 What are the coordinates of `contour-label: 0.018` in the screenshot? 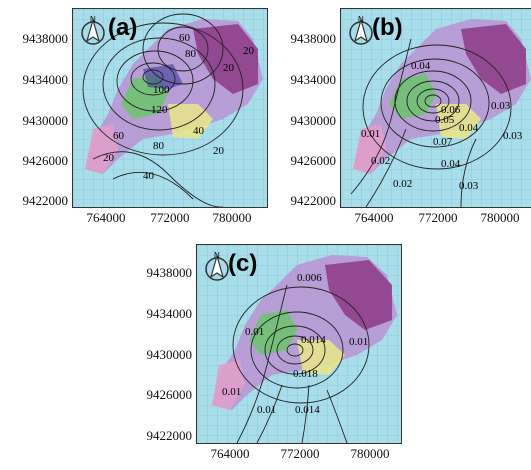 It's located at (305, 374).